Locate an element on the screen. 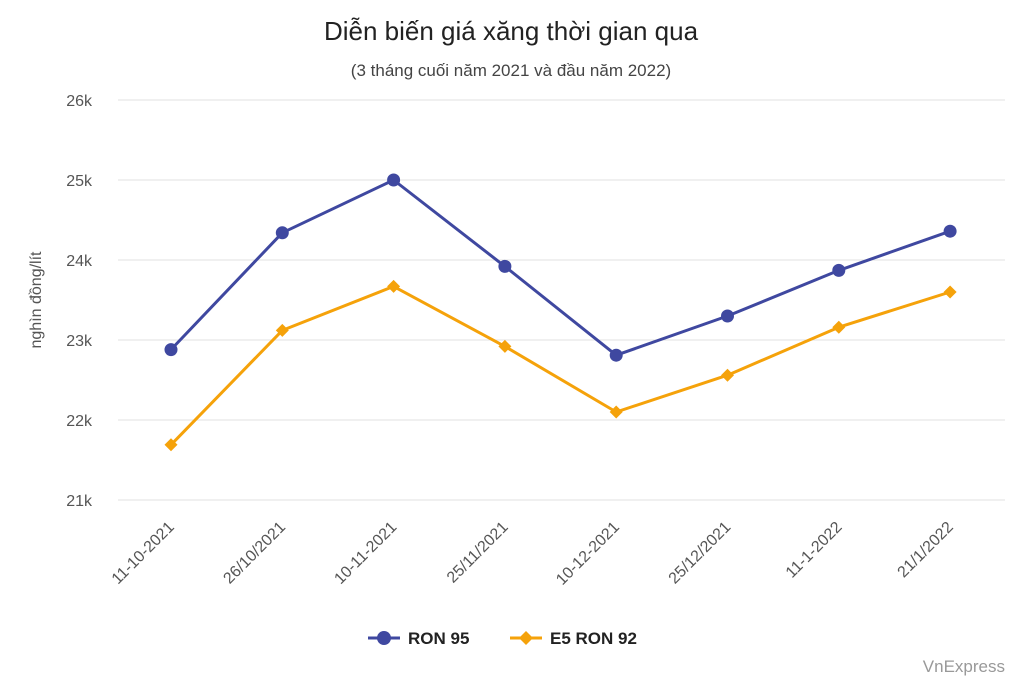  y-tick-label-2: 23k is located at coordinates (79, 341).